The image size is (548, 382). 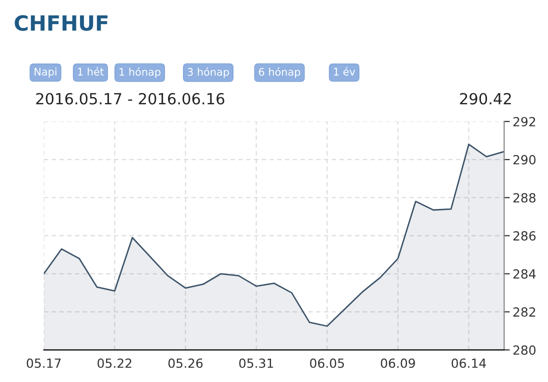 What do you see at coordinates (45, 73) in the screenshot?
I see `text: Napi` at bounding box center [45, 73].